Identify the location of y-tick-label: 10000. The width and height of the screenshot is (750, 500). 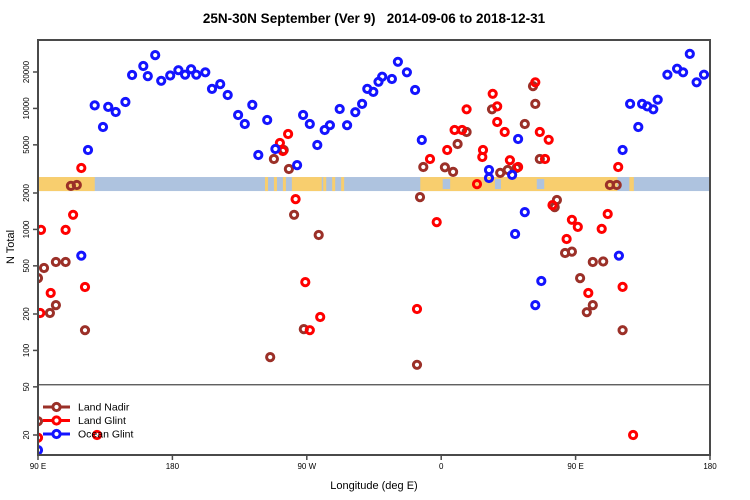
(26, 108).